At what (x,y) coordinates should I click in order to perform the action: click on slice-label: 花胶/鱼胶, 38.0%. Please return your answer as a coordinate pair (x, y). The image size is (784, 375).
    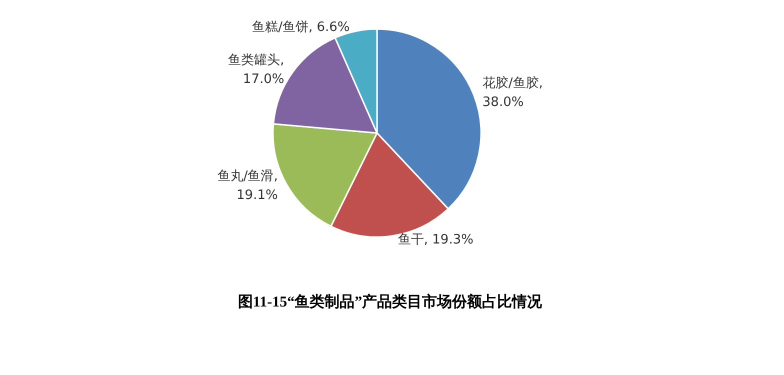
    Looking at the image, I should click on (512, 93).